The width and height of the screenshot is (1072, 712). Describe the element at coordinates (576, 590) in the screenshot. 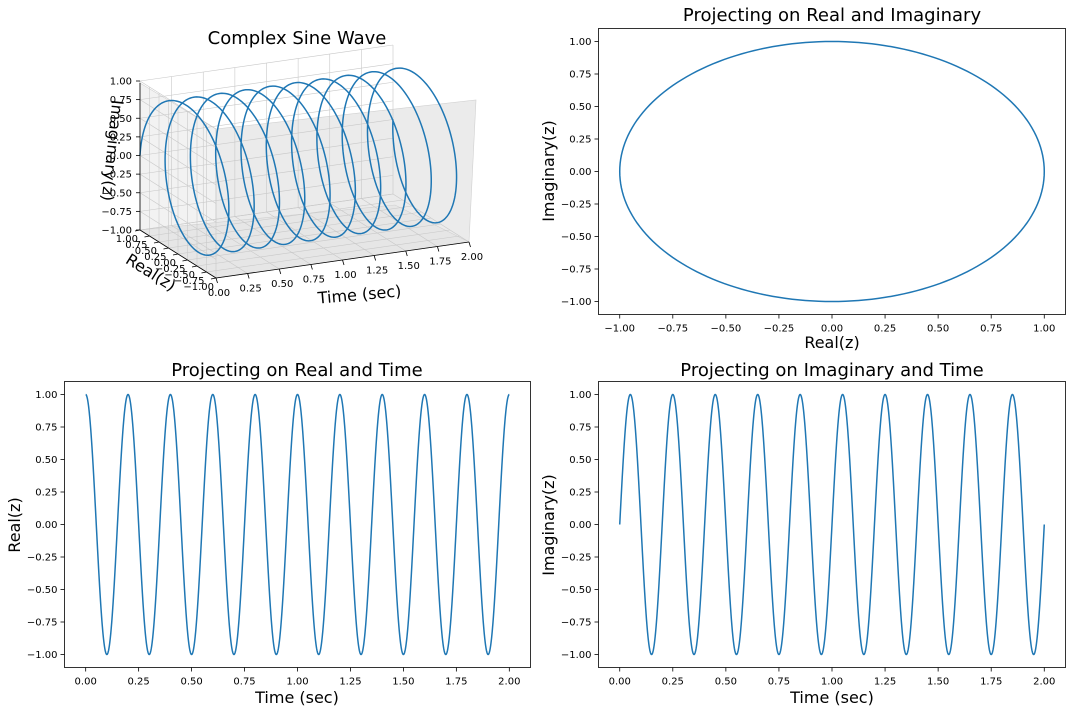

I see `chart-imag-time-ytick-label: −0.50` at that location.